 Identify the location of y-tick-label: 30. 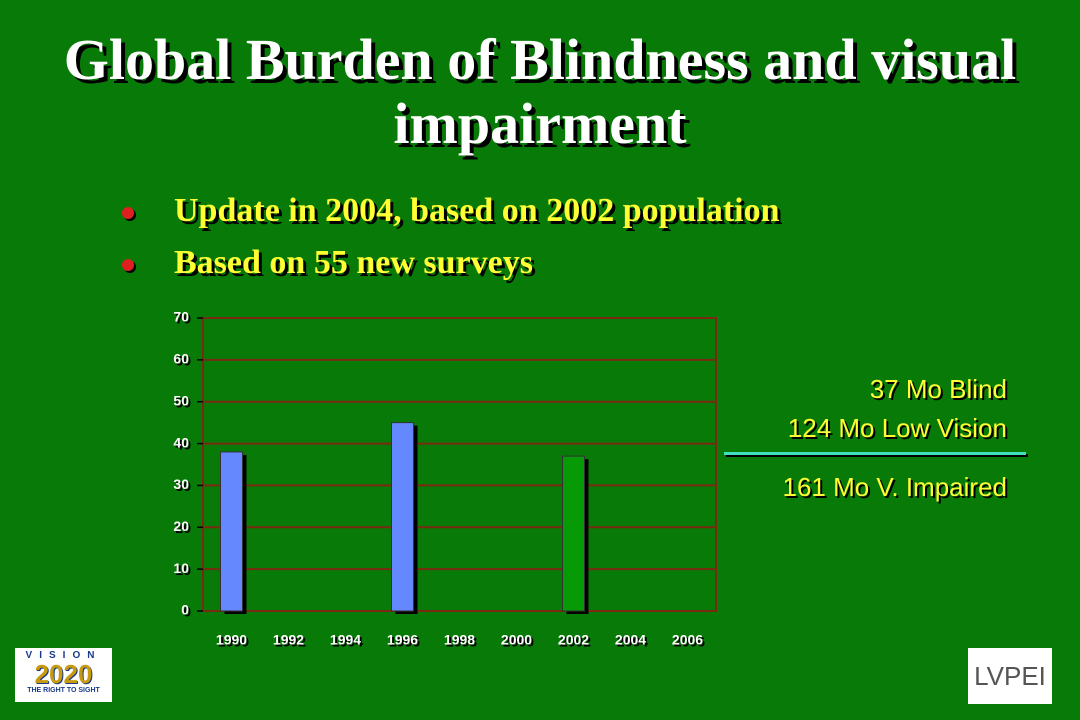
(181, 484).